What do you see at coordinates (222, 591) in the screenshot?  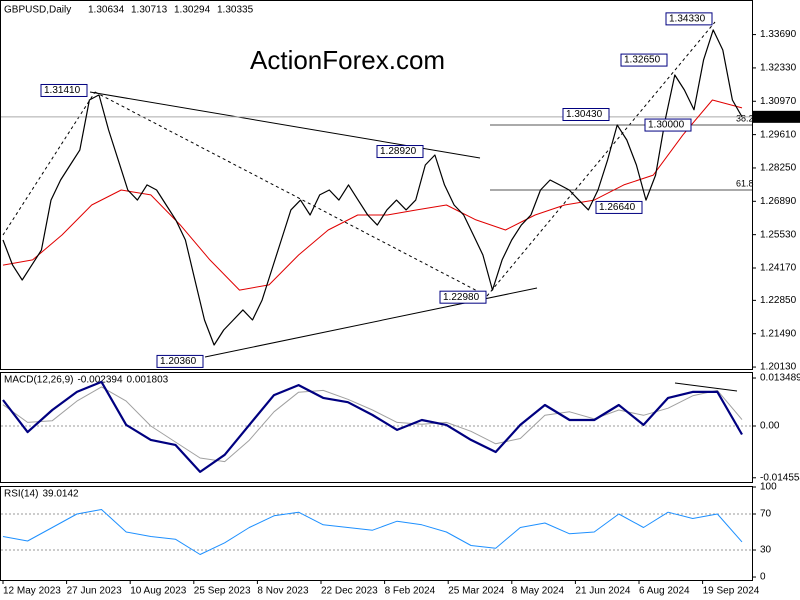 I see `x-tick-label: 25 Sep 2023` at bounding box center [222, 591].